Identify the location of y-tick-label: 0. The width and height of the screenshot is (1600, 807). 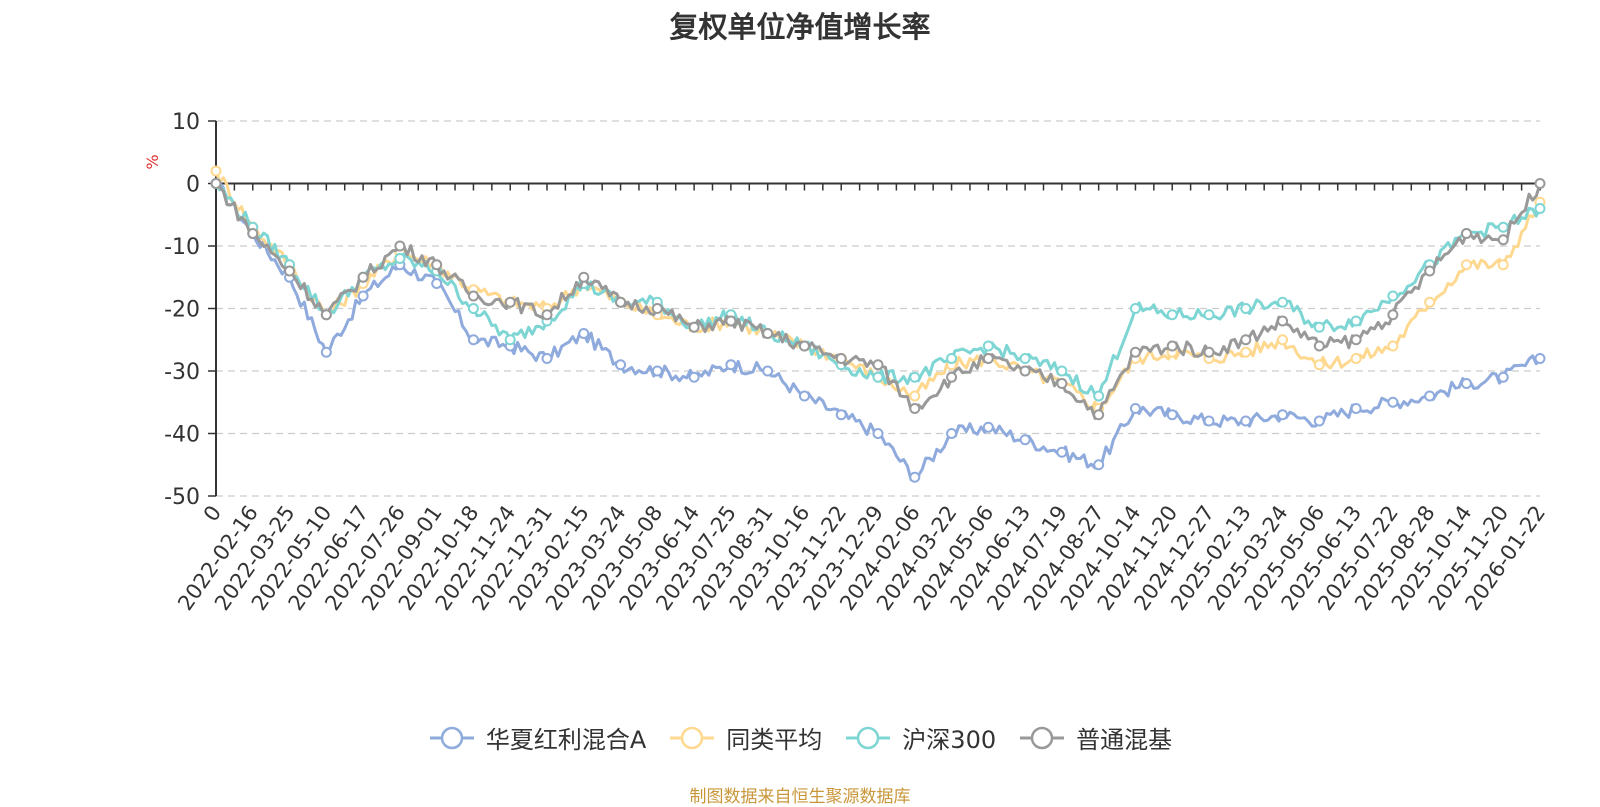
(193, 185).